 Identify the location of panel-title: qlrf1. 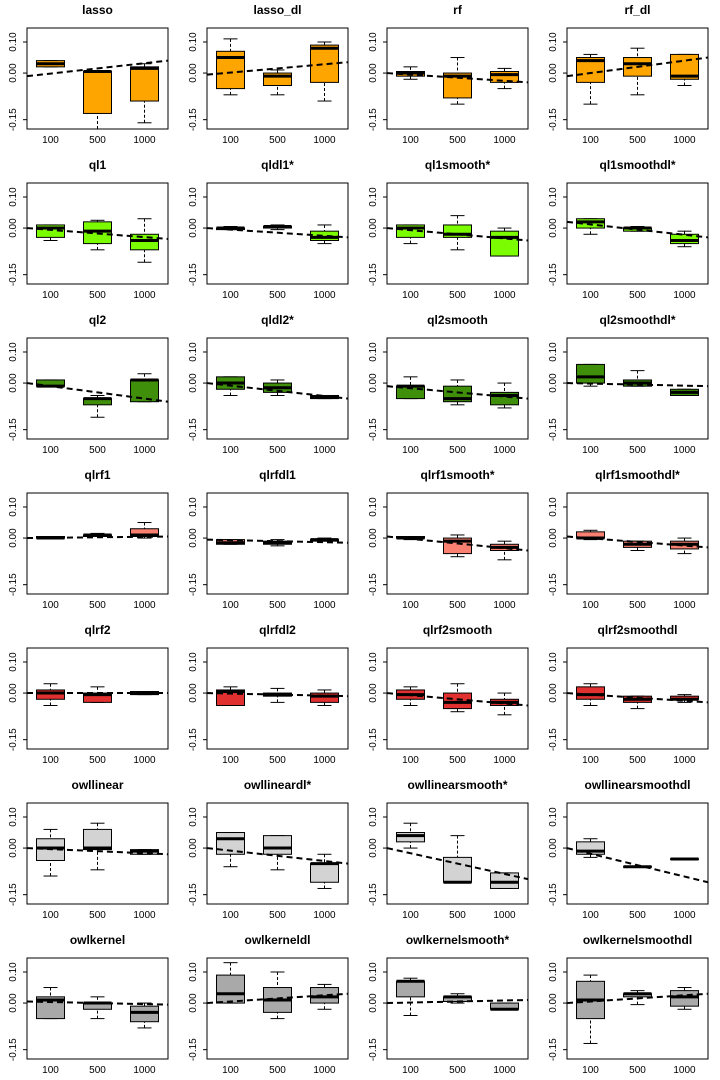
(97, 475).